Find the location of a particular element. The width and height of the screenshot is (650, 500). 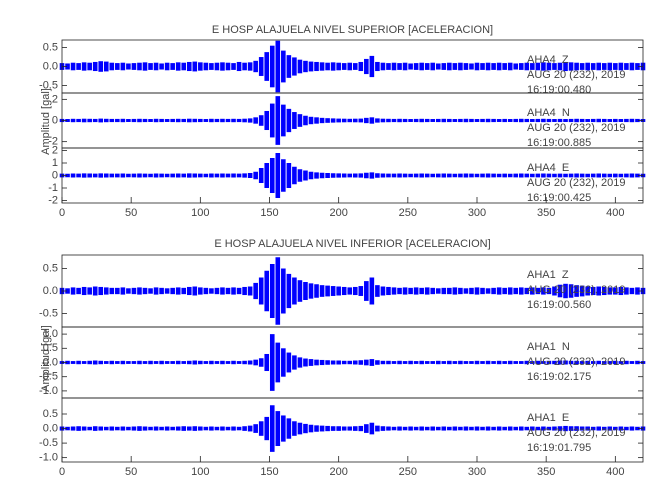

y-tick-label: 1.0 is located at coordinates (50, 334).